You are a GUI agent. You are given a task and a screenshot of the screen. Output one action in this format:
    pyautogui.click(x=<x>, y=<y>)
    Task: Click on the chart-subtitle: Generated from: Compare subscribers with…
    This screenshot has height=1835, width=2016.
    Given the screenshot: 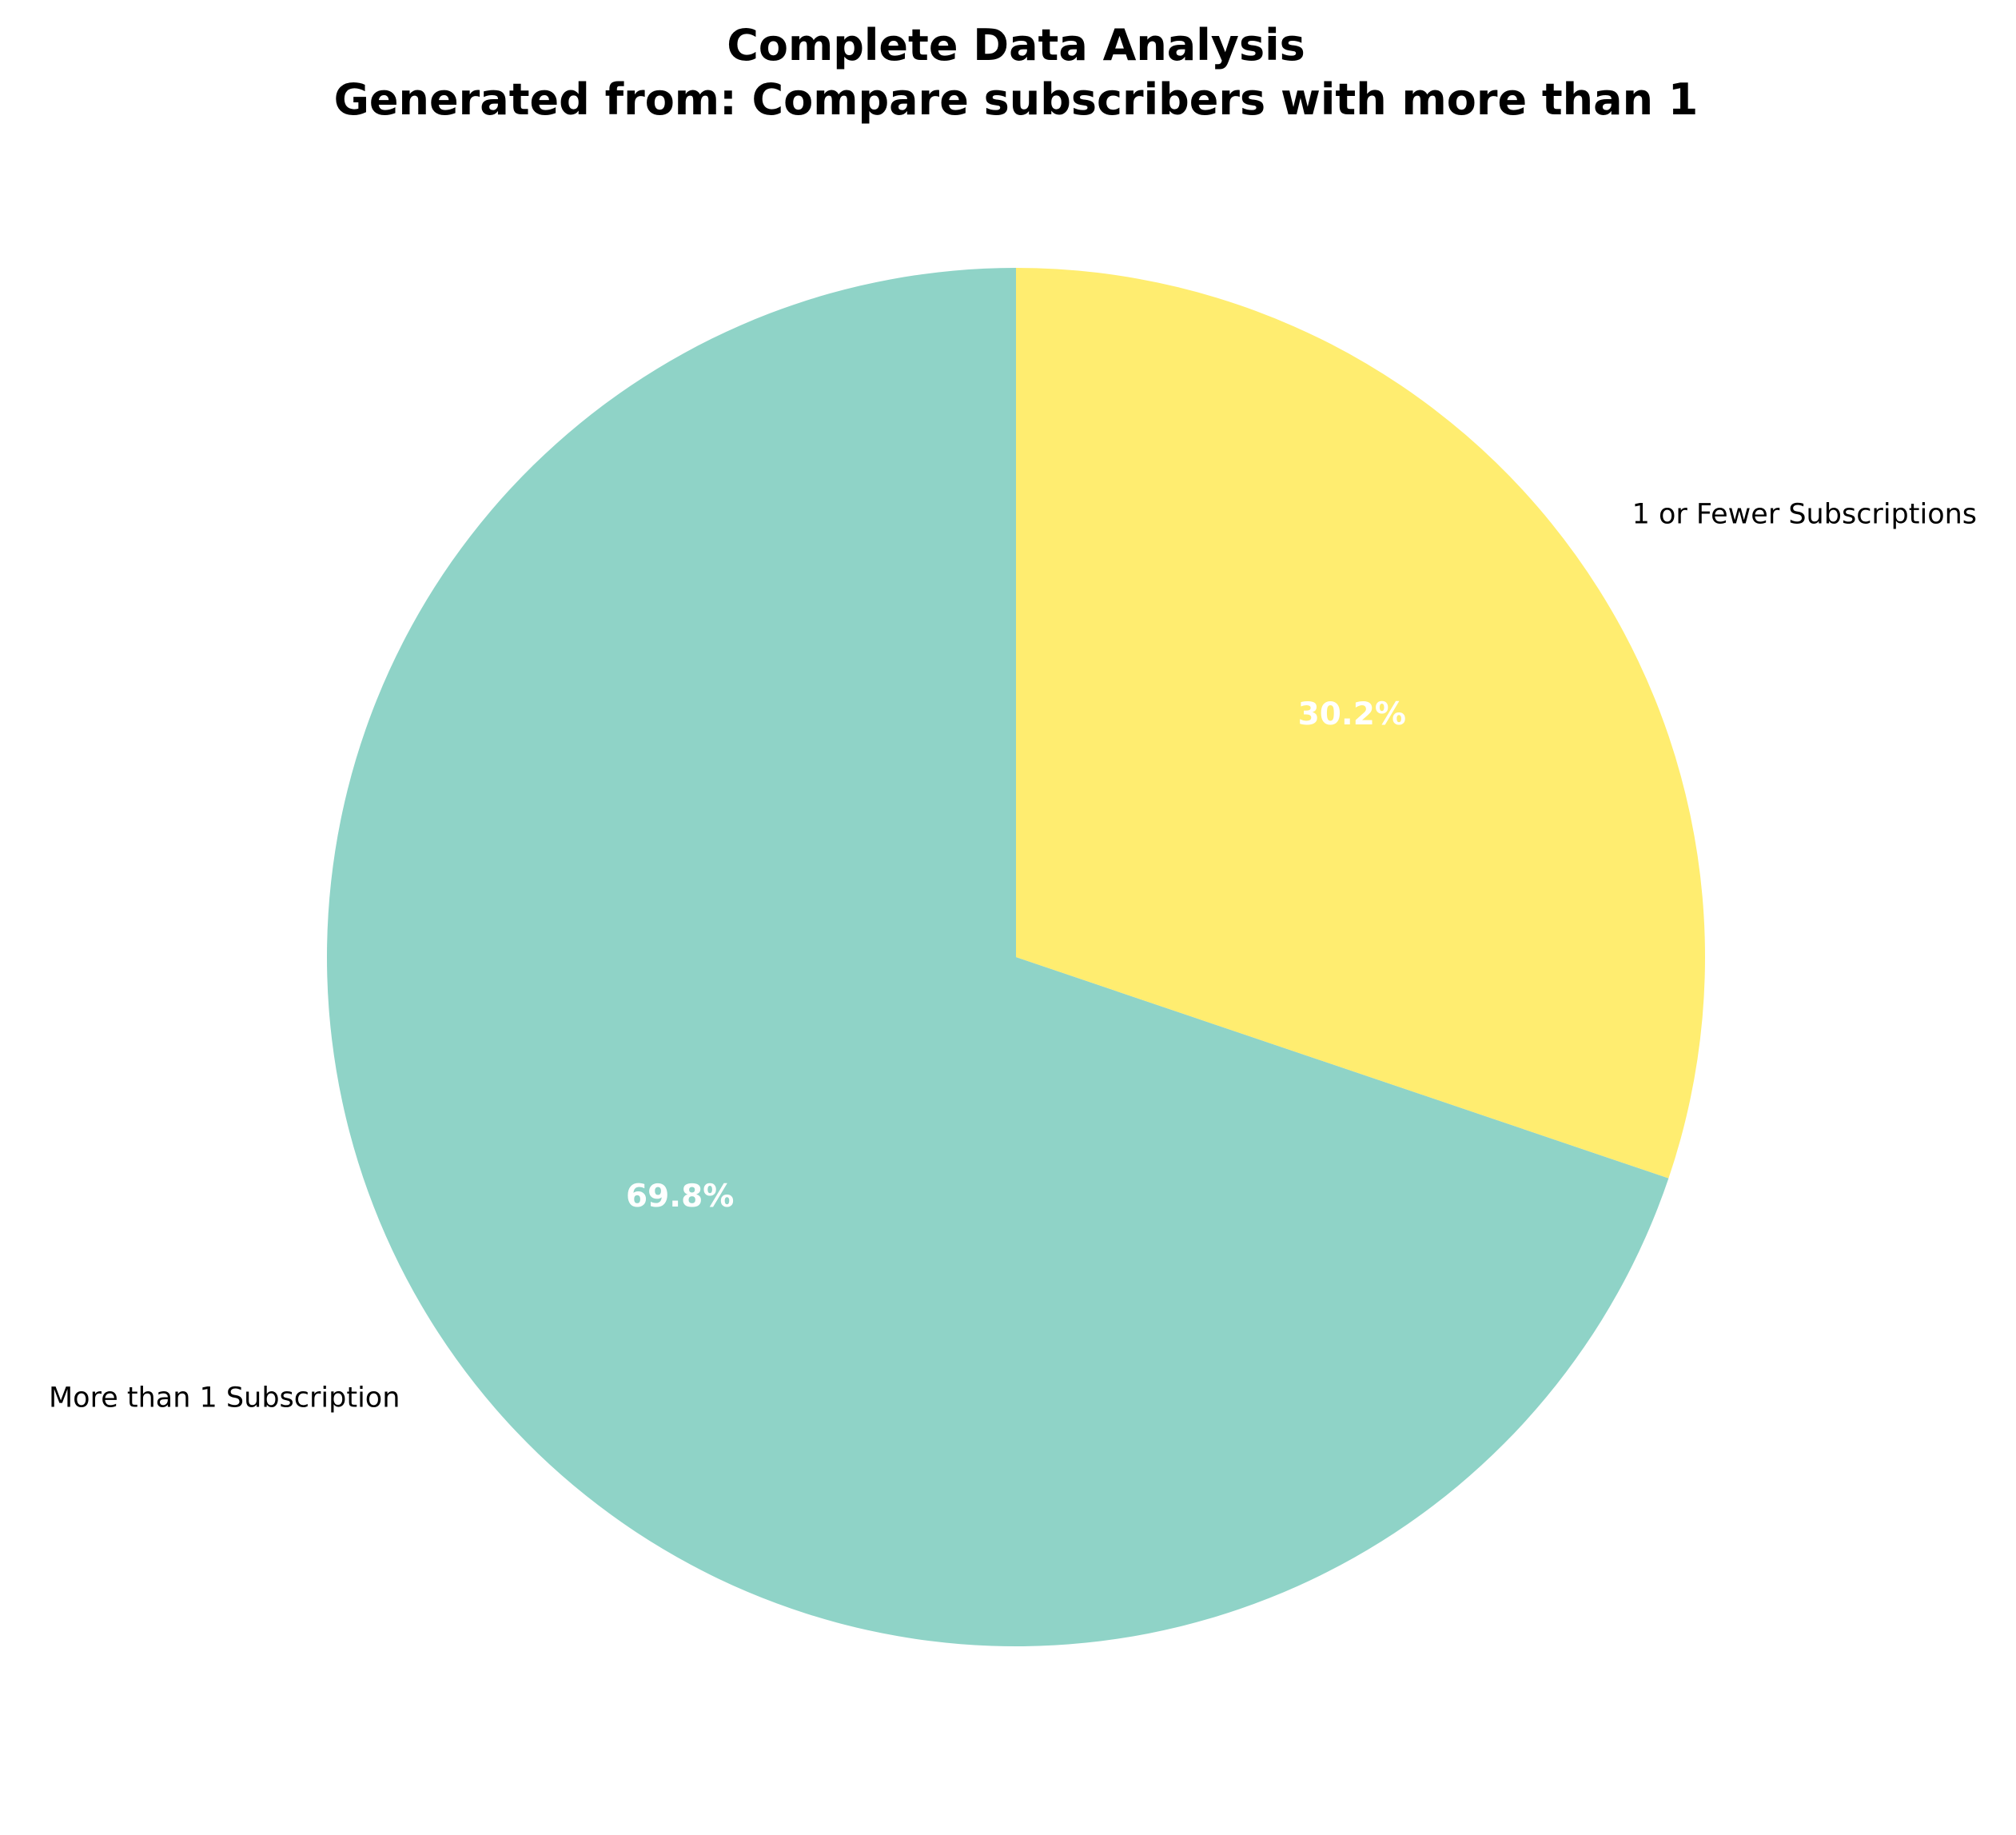 What is the action you would take?
    pyautogui.click(x=1017, y=99)
    